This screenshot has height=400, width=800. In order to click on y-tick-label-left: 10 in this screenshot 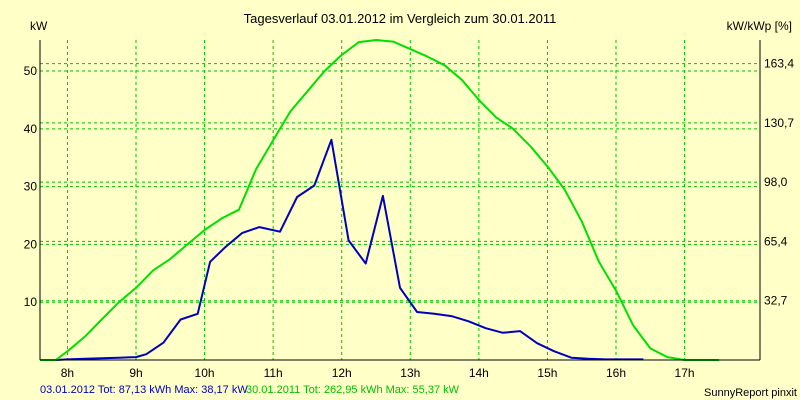, I will do `click(31, 302)`.